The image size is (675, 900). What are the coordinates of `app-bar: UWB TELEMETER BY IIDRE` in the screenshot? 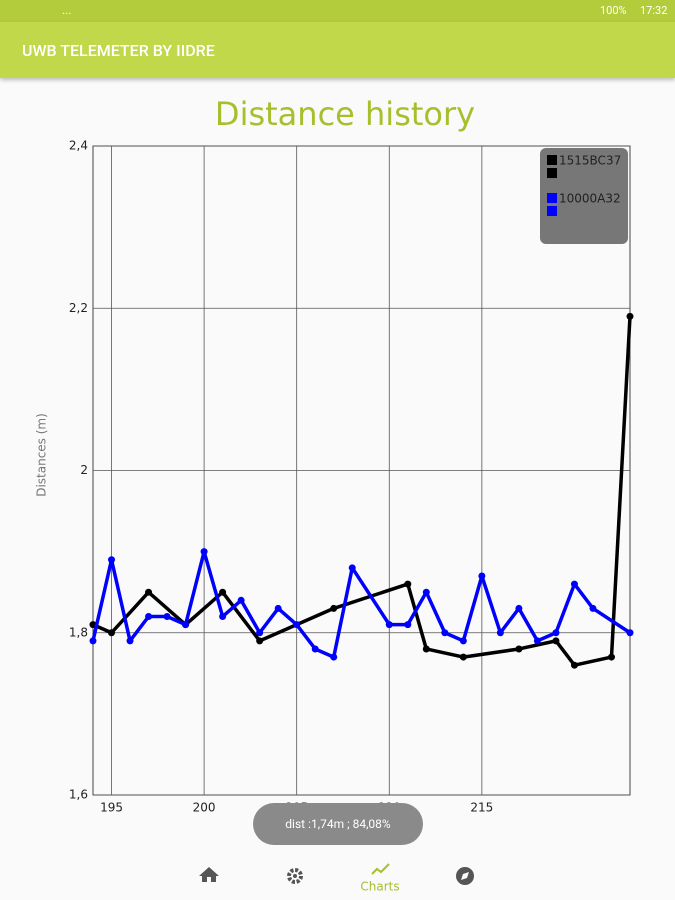 It's located at (337, 50).